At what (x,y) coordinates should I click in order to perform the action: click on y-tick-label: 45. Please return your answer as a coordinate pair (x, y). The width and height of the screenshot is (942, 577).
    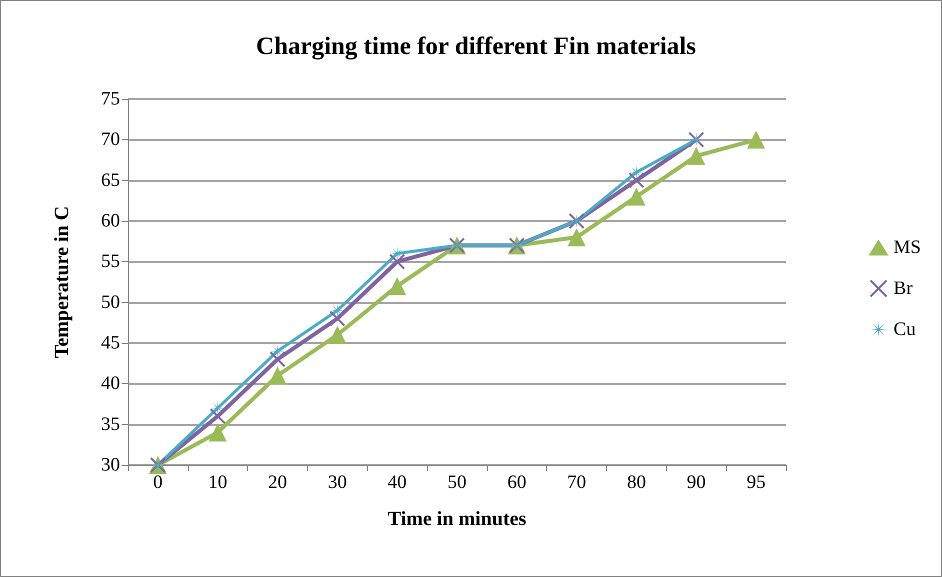
    Looking at the image, I should click on (110, 343).